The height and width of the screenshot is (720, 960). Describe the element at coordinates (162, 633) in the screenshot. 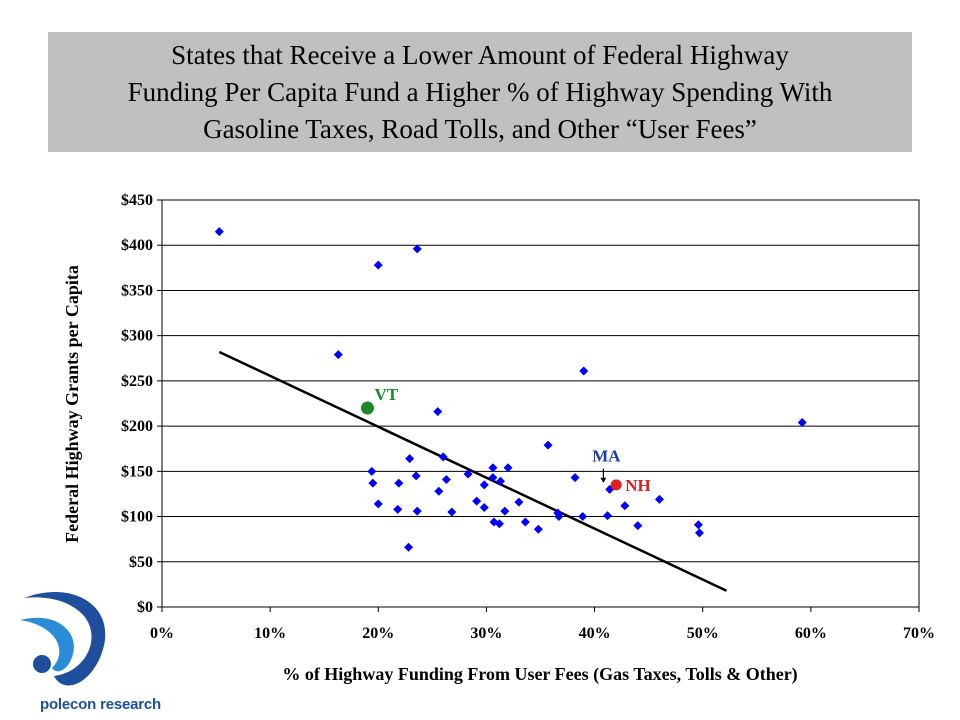

I see `x-tick-label: 0%` at that location.